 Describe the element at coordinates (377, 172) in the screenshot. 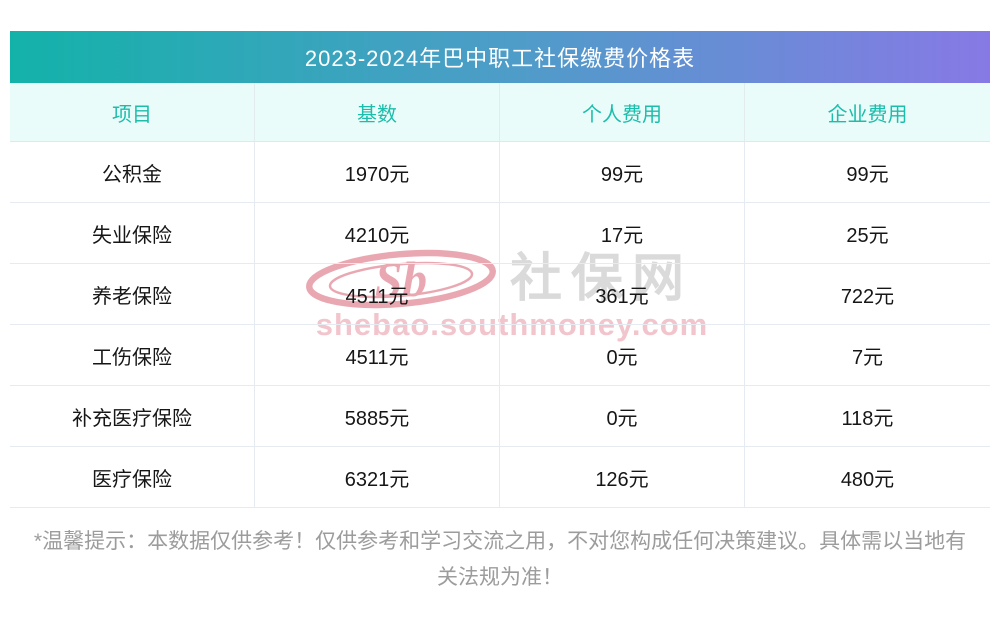

I see `table-cell: 1970元` at that location.